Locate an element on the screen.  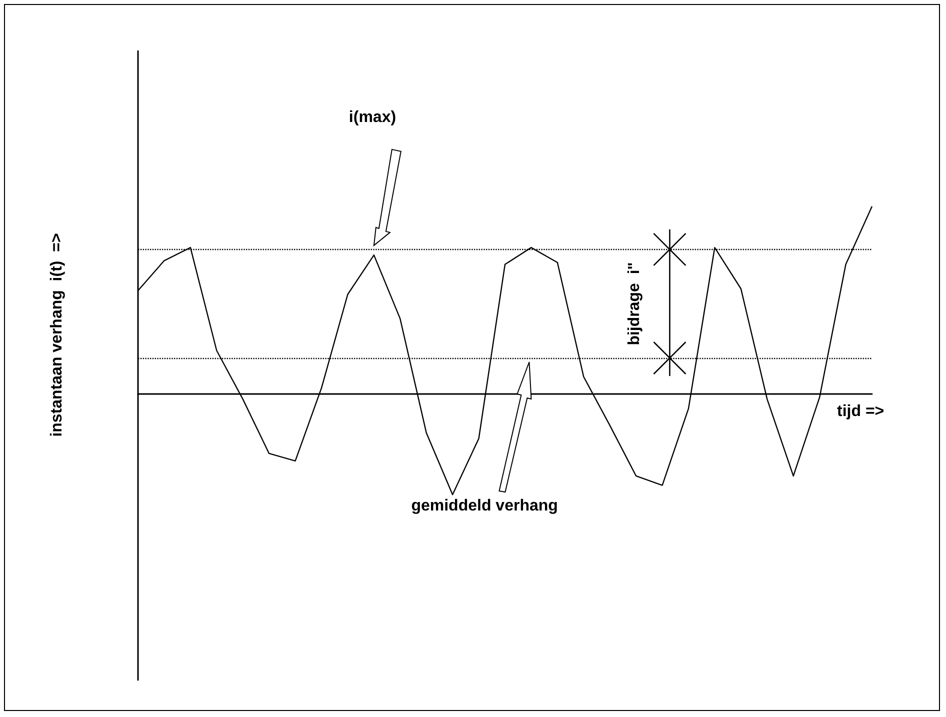
x-axis-title: tijd => is located at coordinates (860, 411).